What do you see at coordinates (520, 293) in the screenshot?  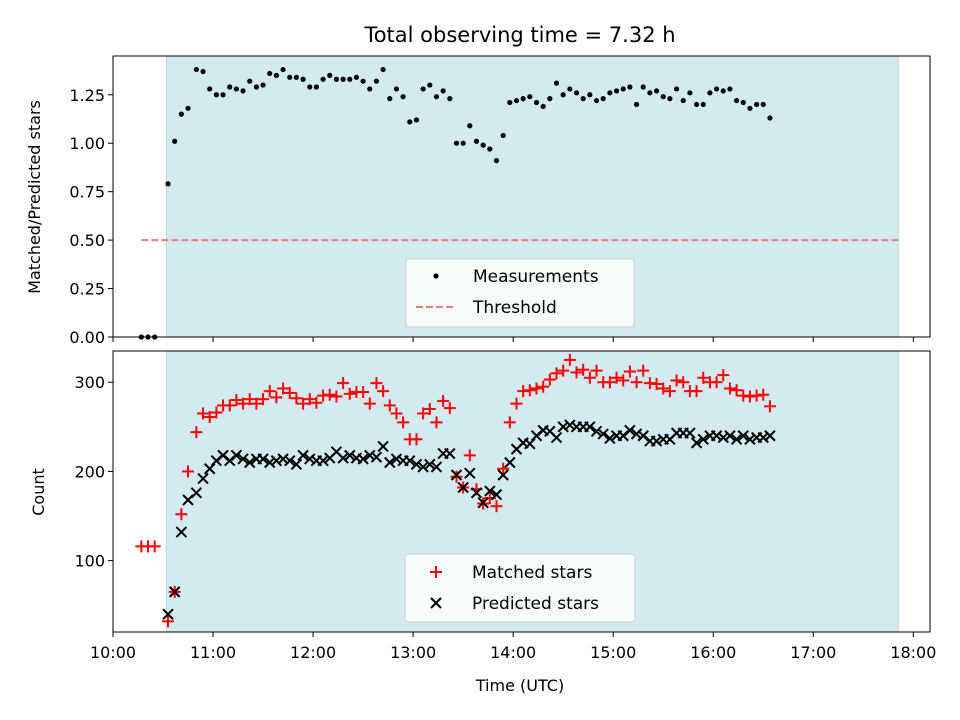 I see `ratio-legend: Measurements Threshold` at bounding box center [520, 293].